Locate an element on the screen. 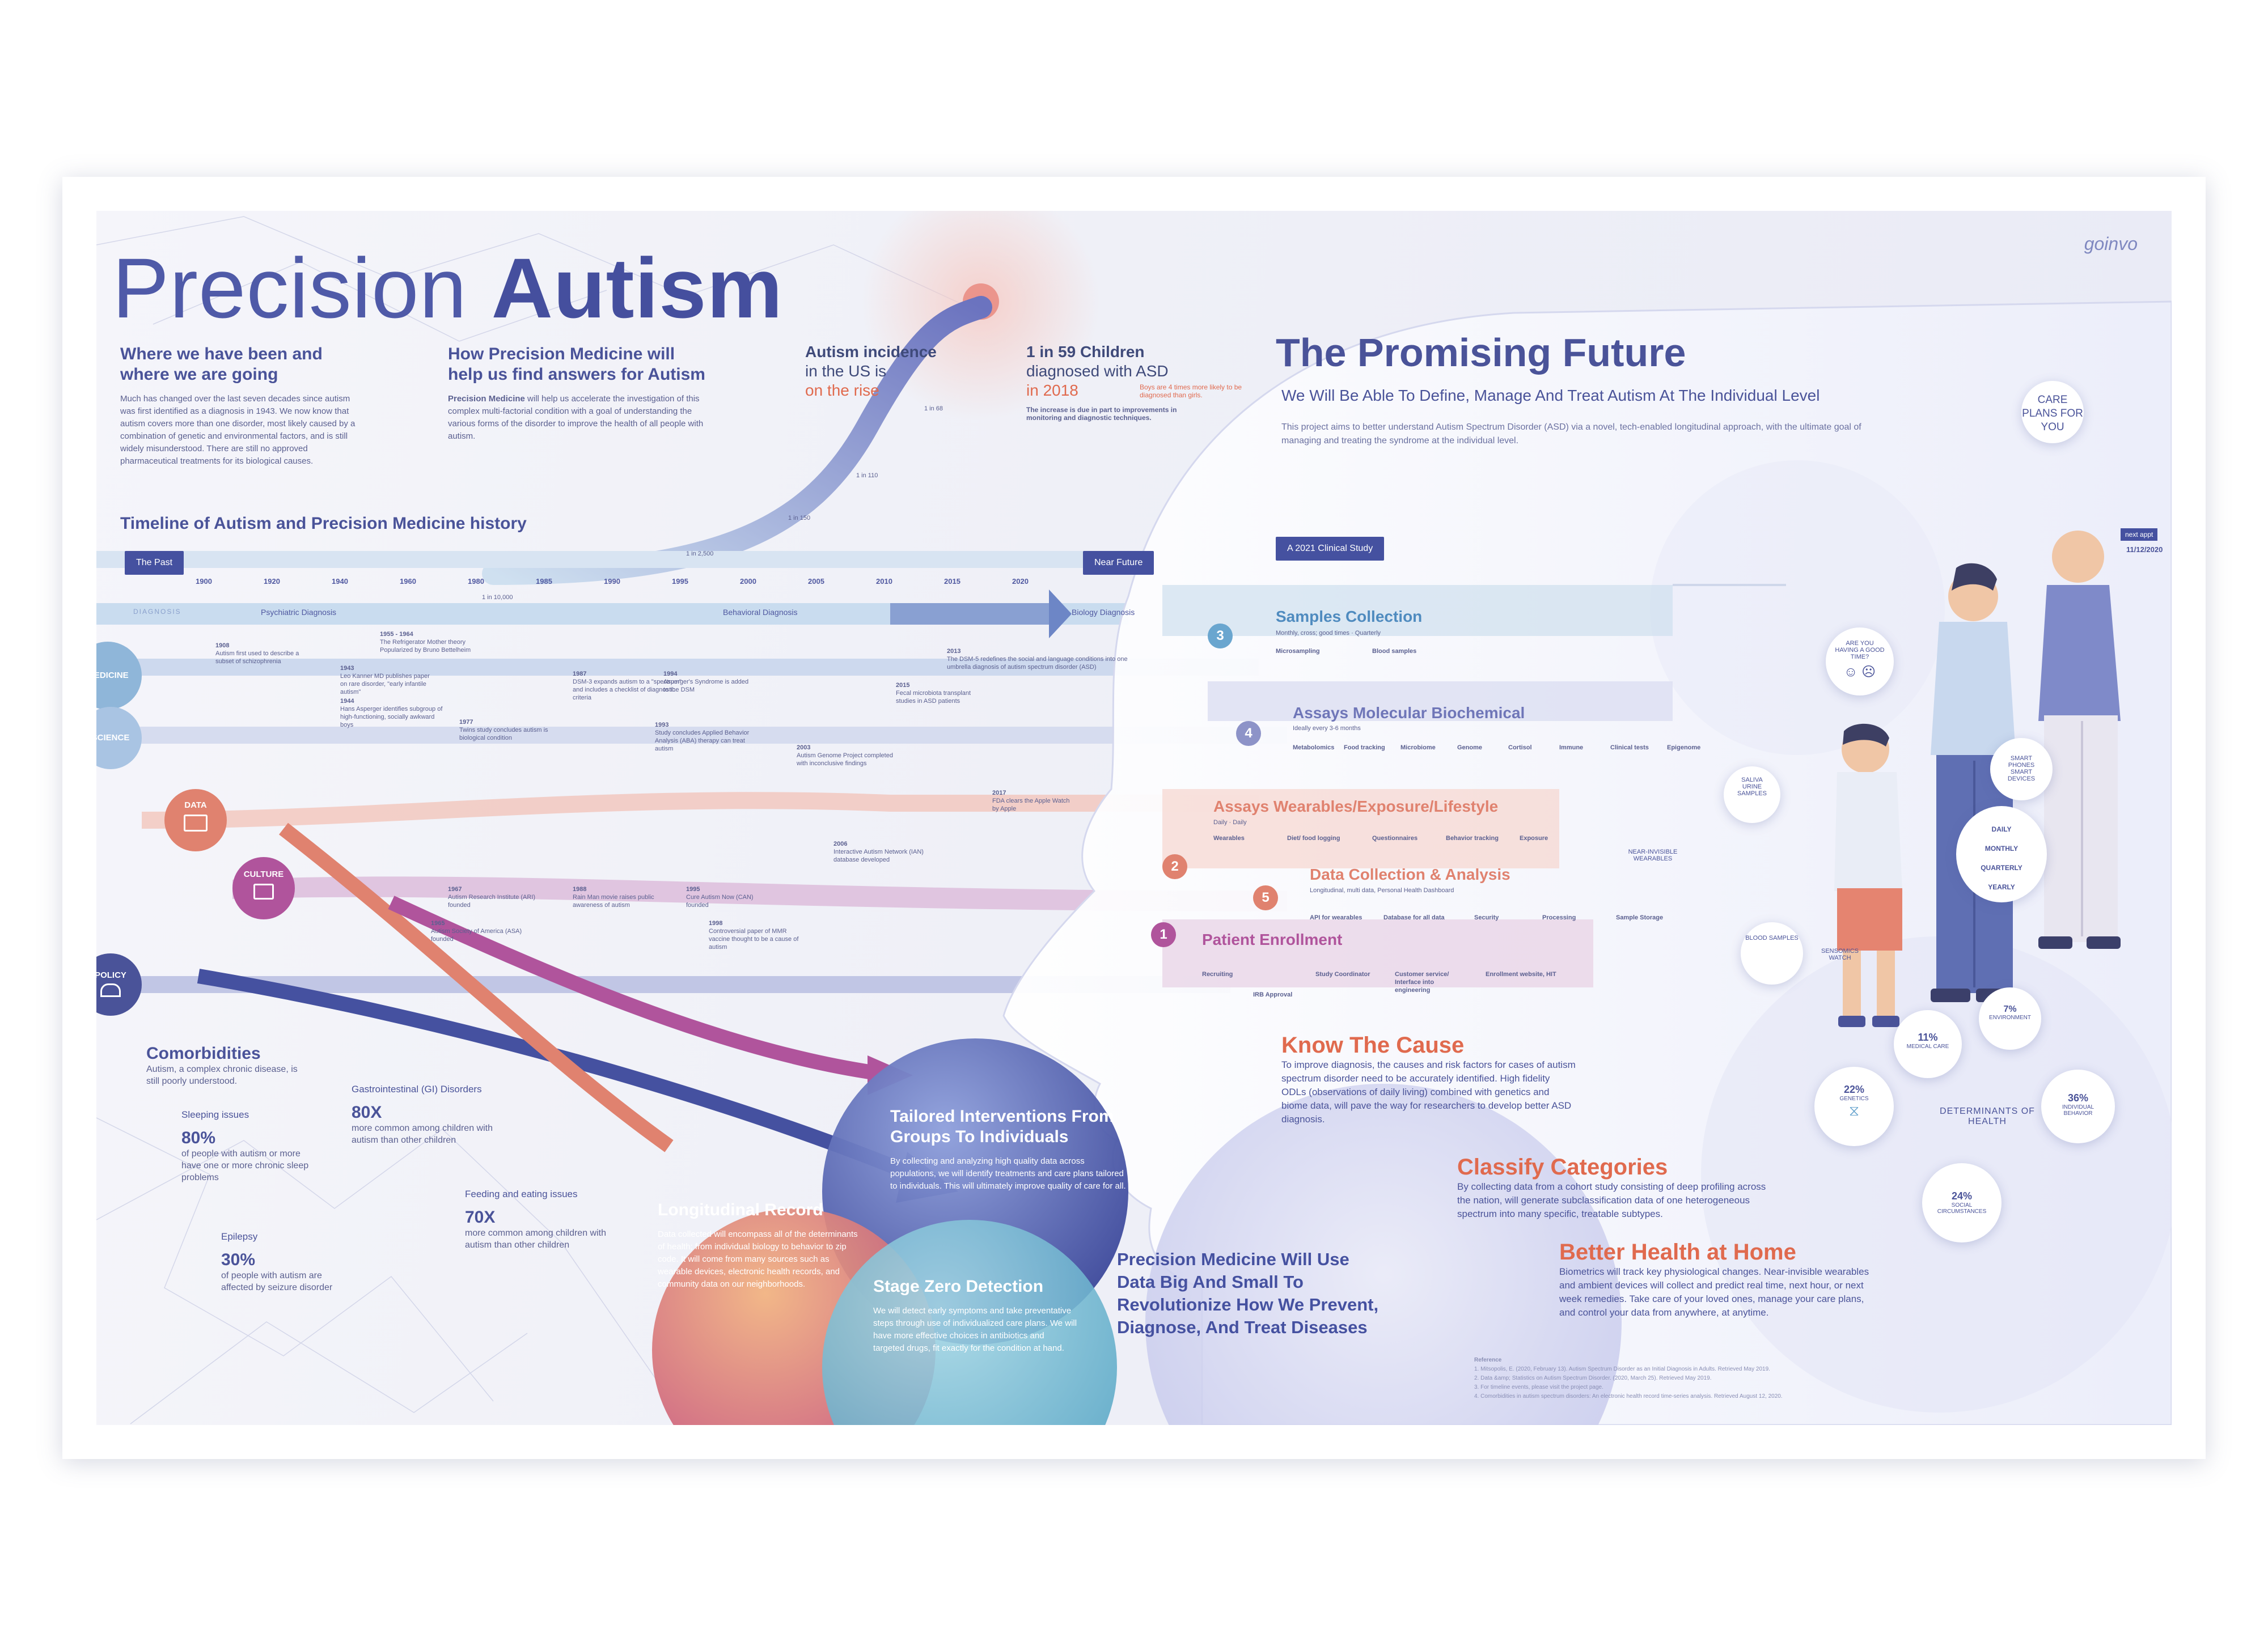  study-tag: A 2021 Clinical Study is located at coordinates (1330, 549).